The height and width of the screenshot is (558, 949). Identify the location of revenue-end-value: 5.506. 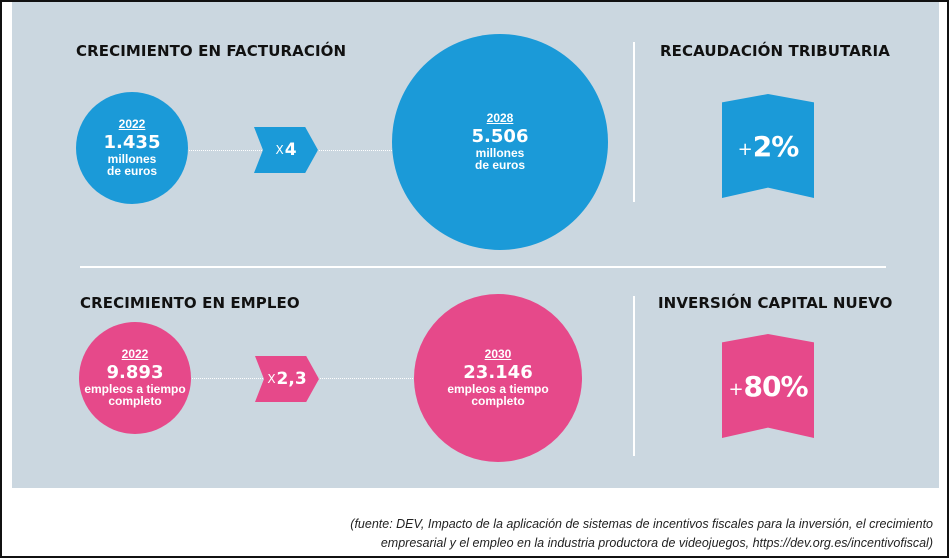
(500, 136).